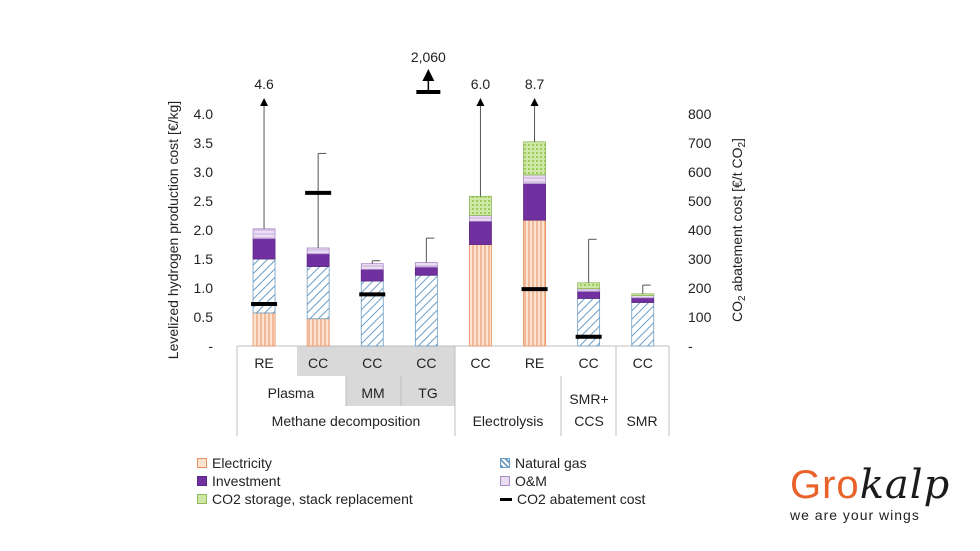  I want to click on legend-om: O&M, so click(523, 481).